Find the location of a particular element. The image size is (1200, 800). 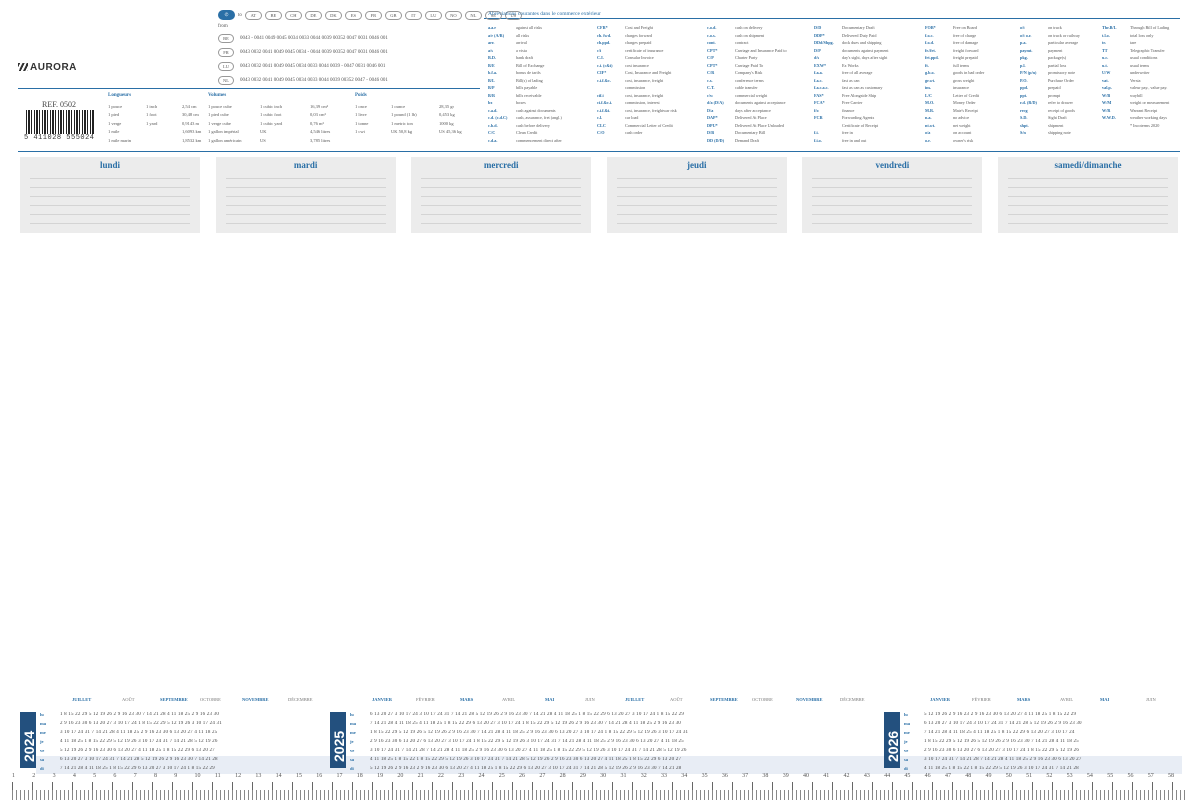

abbreviation-meaning: shipping note is located at coordinates (1059, 132).